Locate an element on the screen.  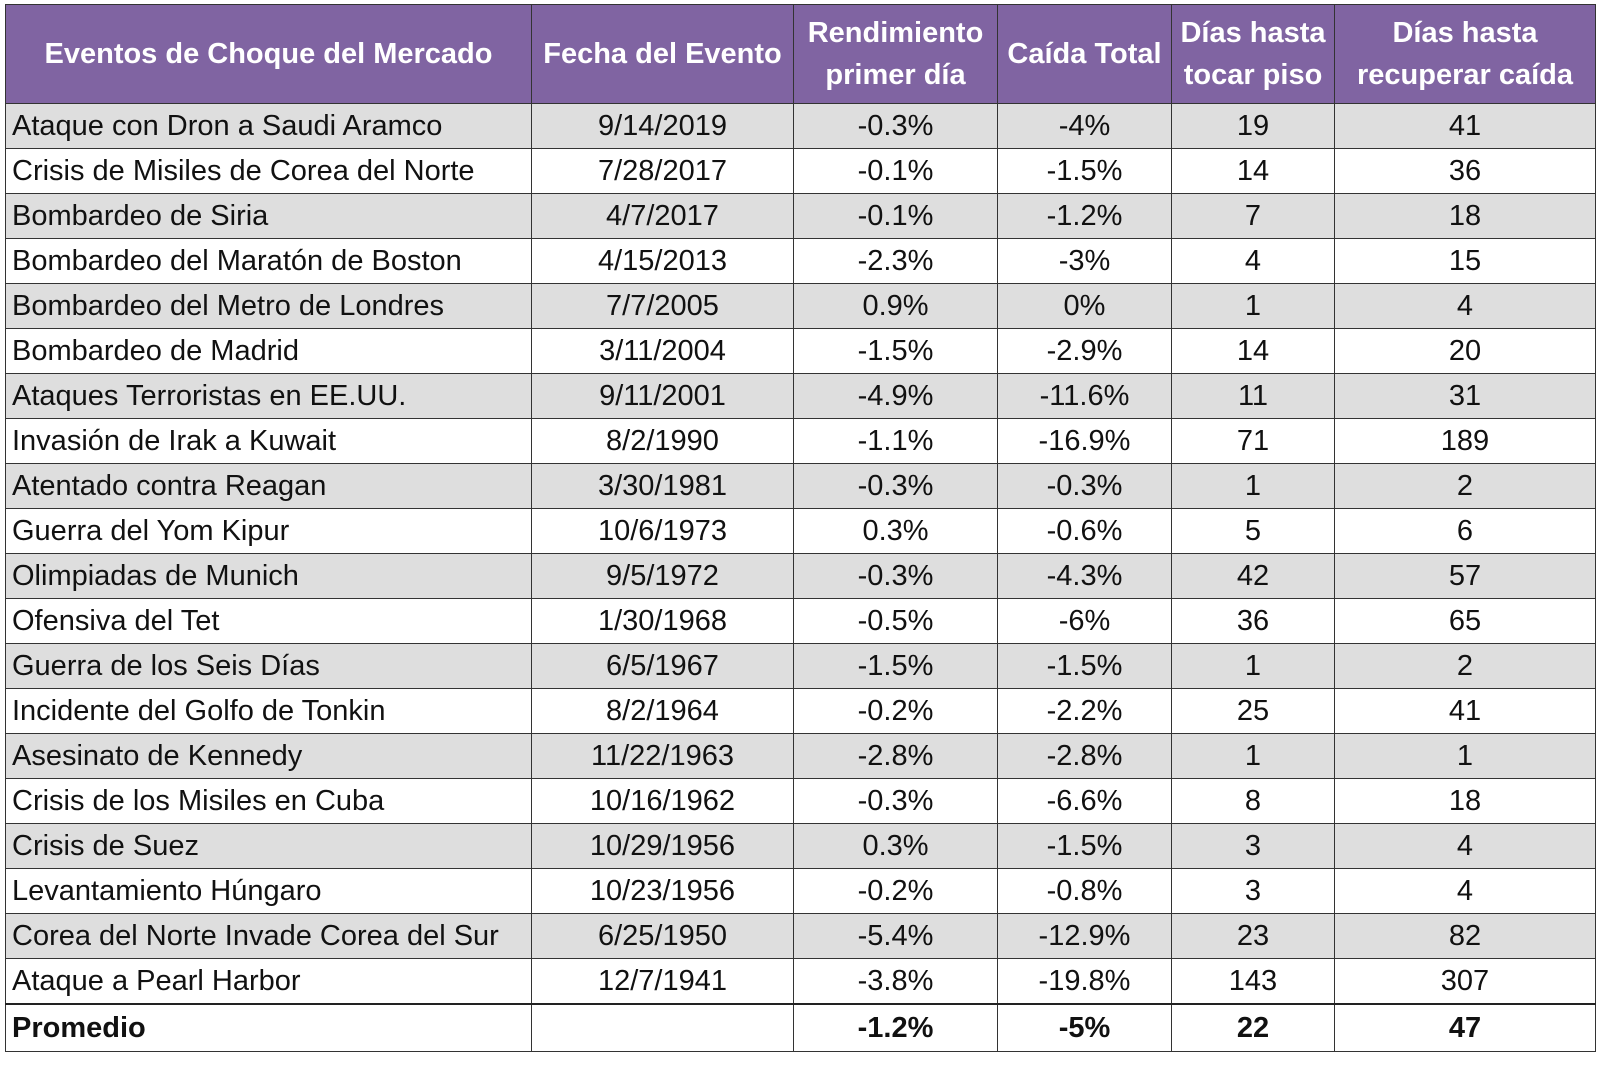
days-to-recover-cell: 57 is located at coordinates (1465, 576).